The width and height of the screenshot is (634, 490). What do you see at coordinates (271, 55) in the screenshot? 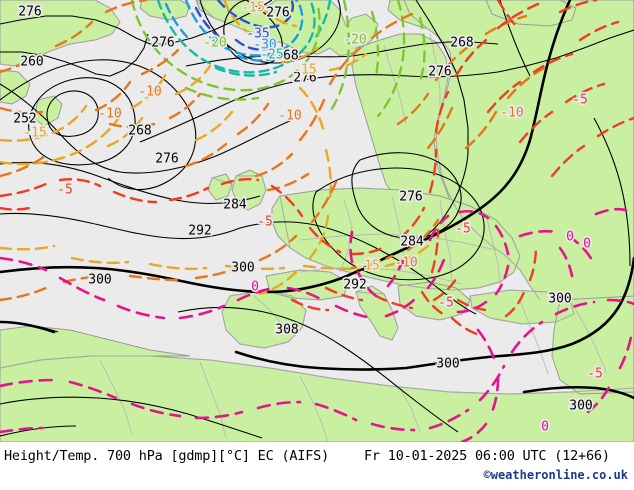
I see `temp-contour-label: -25` at bounding box center [271, 55].